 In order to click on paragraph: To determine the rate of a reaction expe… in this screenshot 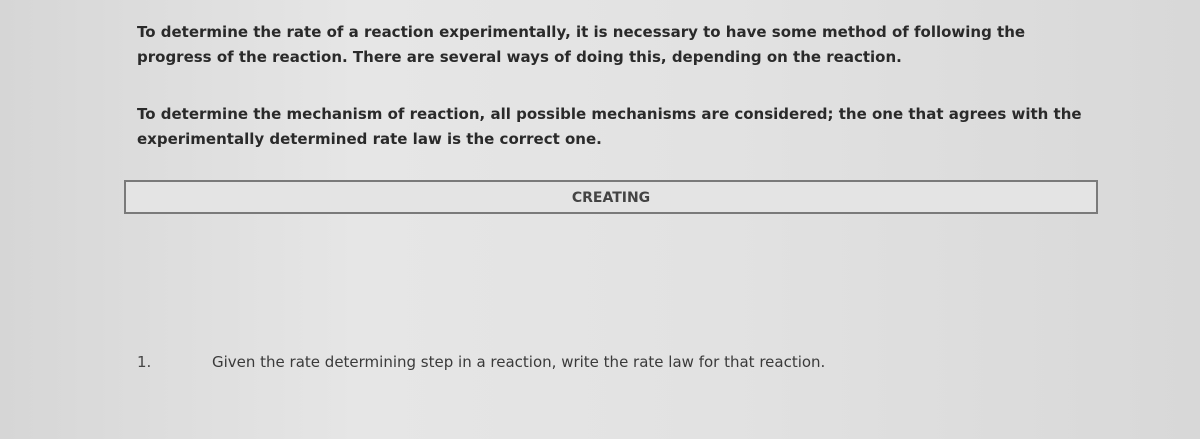, I will do `click(581, 44)`.